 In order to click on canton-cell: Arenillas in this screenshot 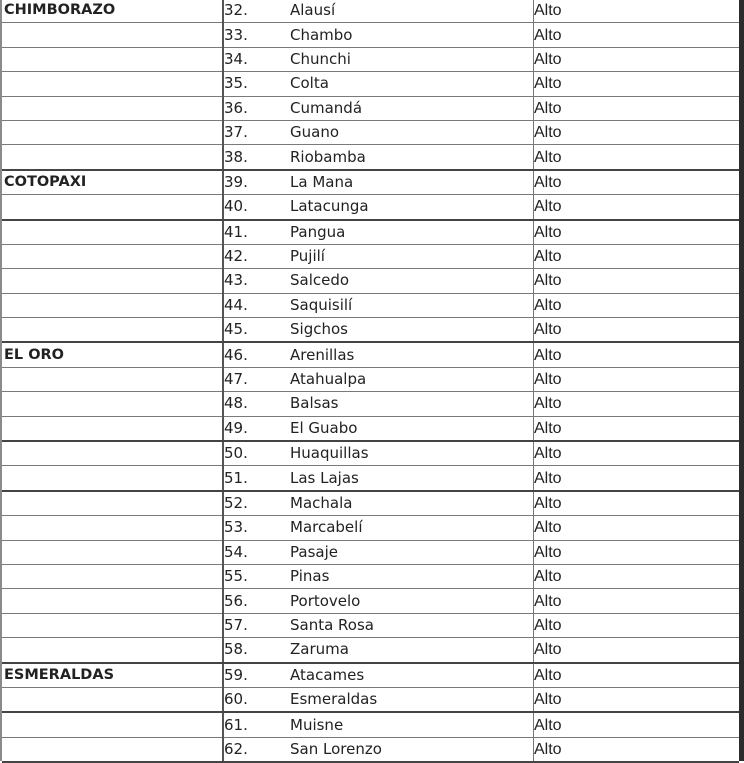, I will do `click(412, 355)`.